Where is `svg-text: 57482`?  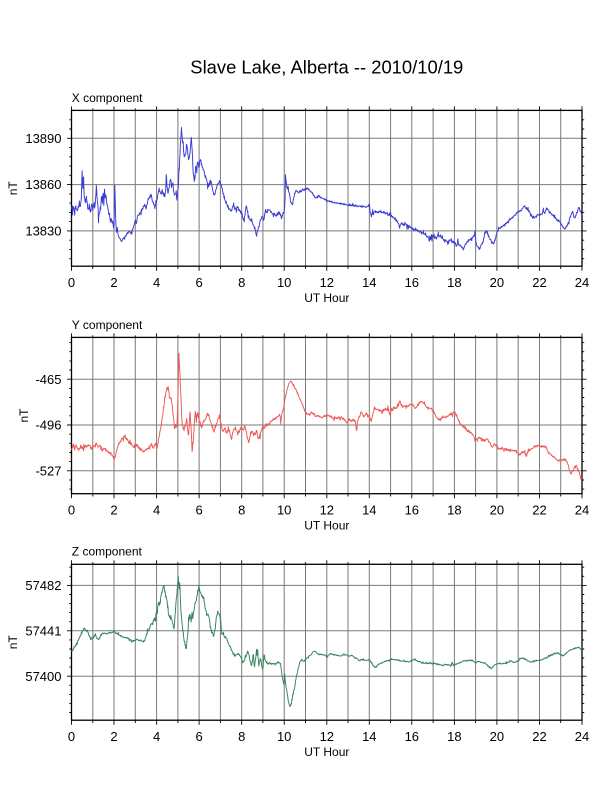 svg-text: 57482 is located at coordinates (43, 585).